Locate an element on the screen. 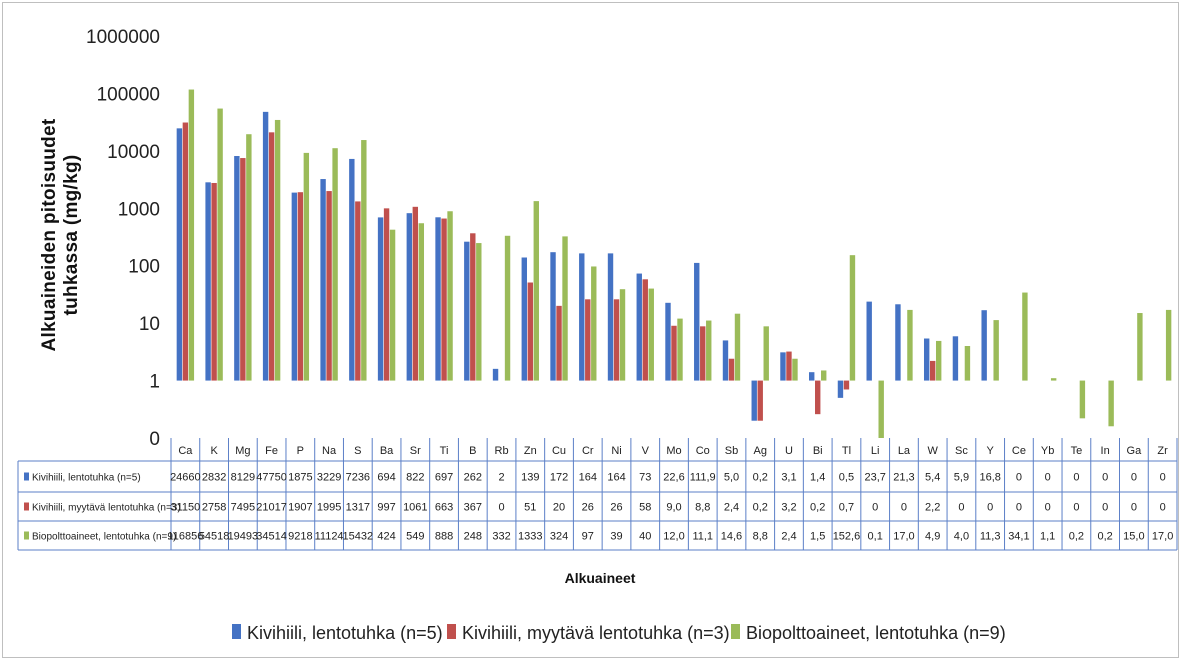 This screenshot has height=662, width=1183. category-label: La is located at coordinates (904, 451).